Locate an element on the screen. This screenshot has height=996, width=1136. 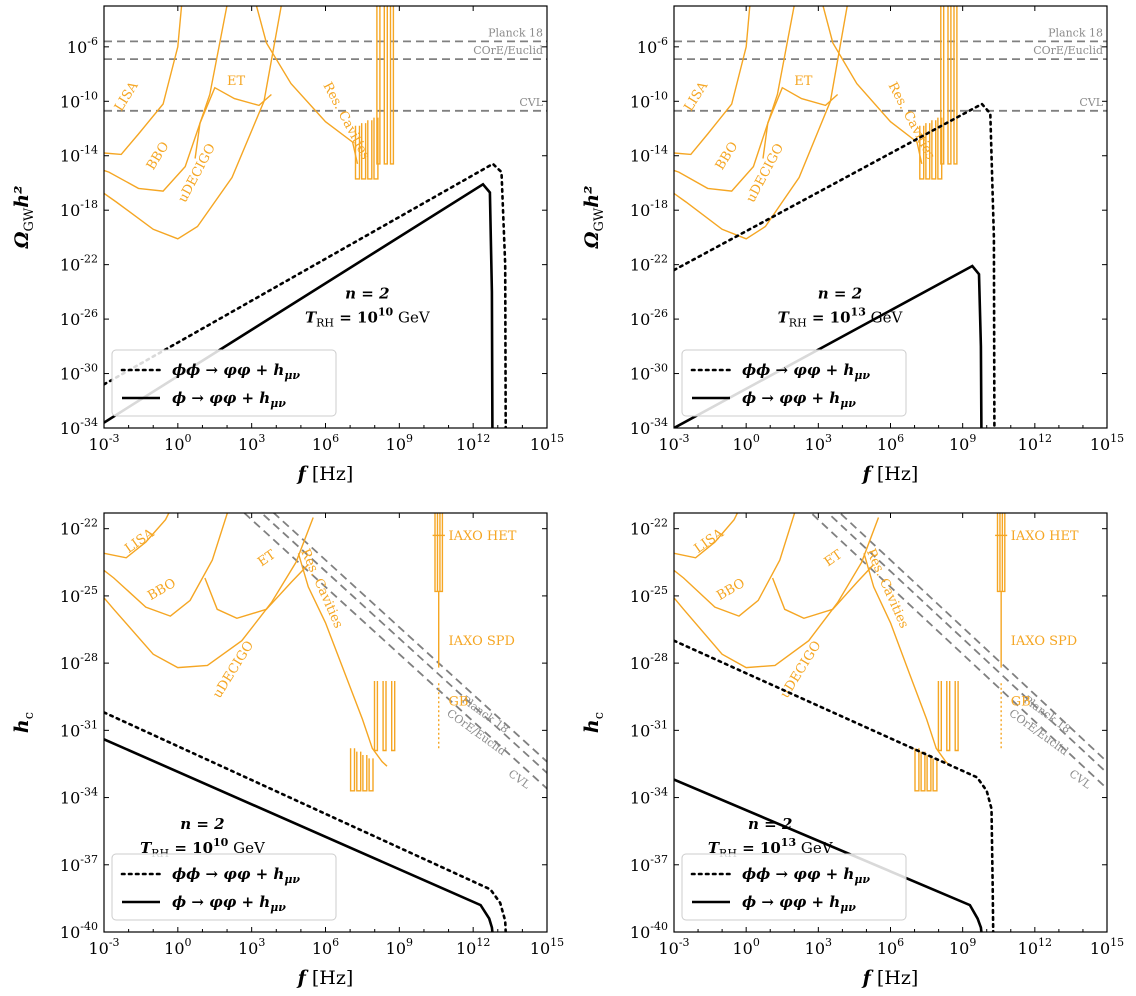
sensitivity-label: IAXO SPD is located at coordinates (1044, 641).